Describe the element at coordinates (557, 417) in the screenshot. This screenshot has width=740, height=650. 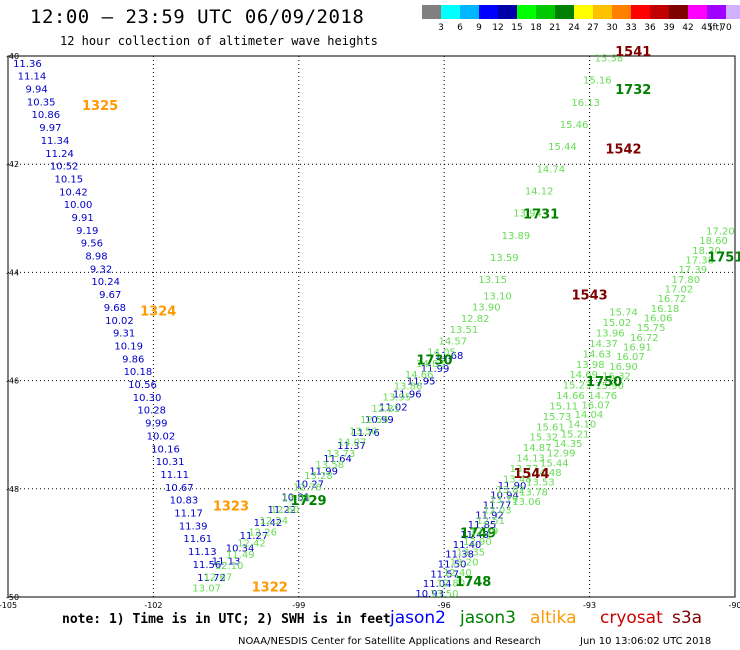
I see `swh-reading: 15.73` at that location.